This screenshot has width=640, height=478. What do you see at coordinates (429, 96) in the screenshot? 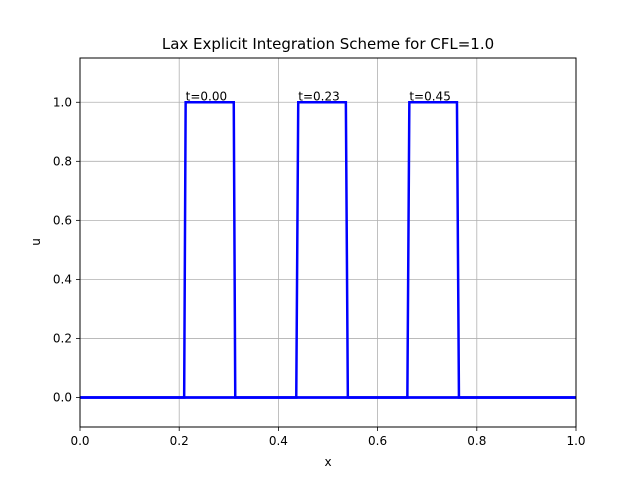
I see `time-annotation: t=0.45` at bounding box center [429, 96].